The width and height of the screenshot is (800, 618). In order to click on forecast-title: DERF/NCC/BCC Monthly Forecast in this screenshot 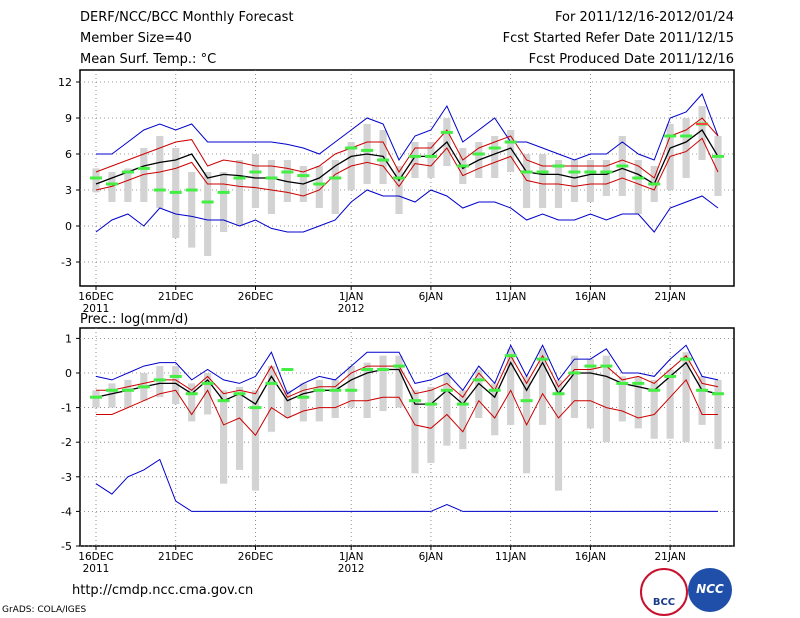, I will do `click(187, 17)`.